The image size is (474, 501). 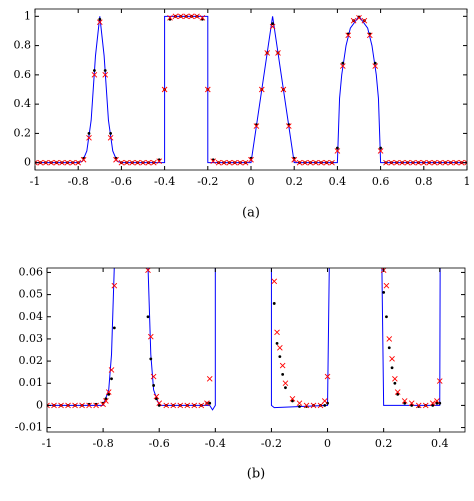 What do you see at coordinates (31, 294) in the screenshot?
I see `y-tick-label: 0.05` at bounding box center [31, 294].